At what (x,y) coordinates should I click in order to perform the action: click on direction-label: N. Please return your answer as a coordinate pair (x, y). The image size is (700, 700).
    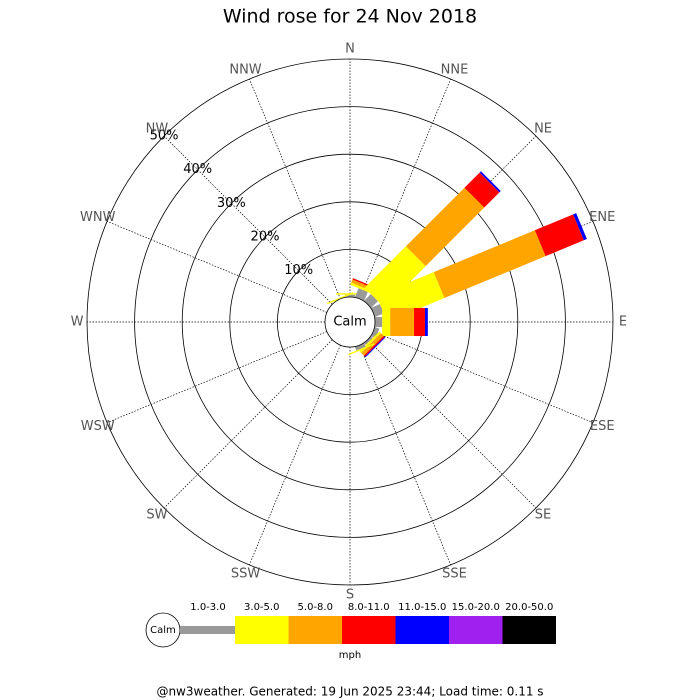
    Looking at the image, I should click on (350, 49).